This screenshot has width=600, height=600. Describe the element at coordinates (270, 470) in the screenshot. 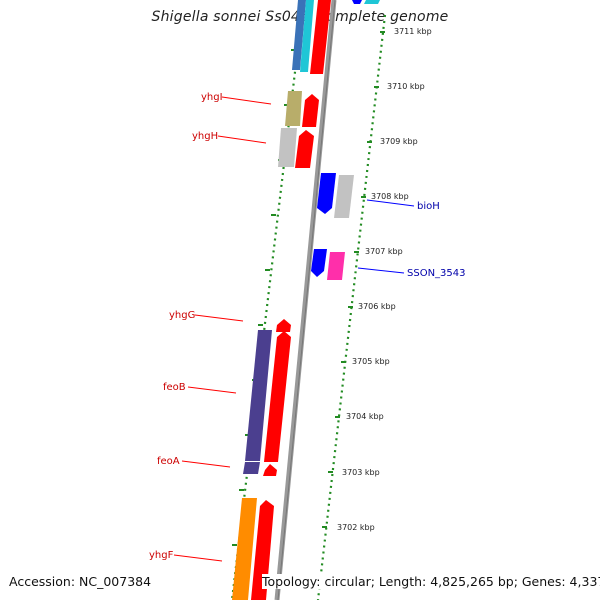

I see `gene-feoA-arrow` at that location.